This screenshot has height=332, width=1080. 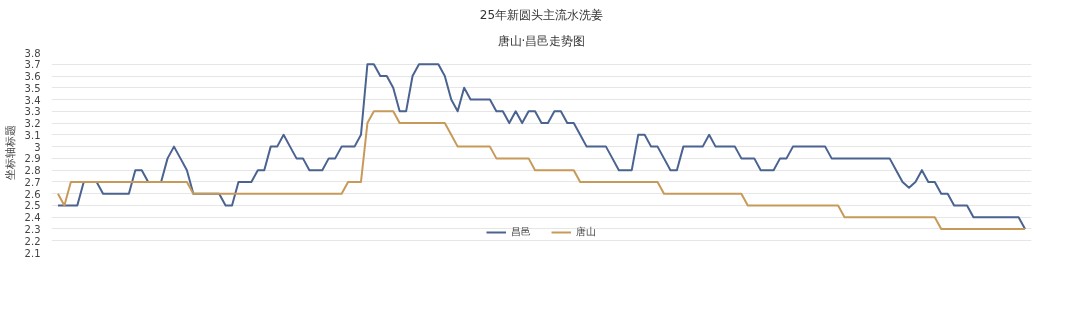 I want to click on y-tick-label: 2.4, so click(x=32, y=218).